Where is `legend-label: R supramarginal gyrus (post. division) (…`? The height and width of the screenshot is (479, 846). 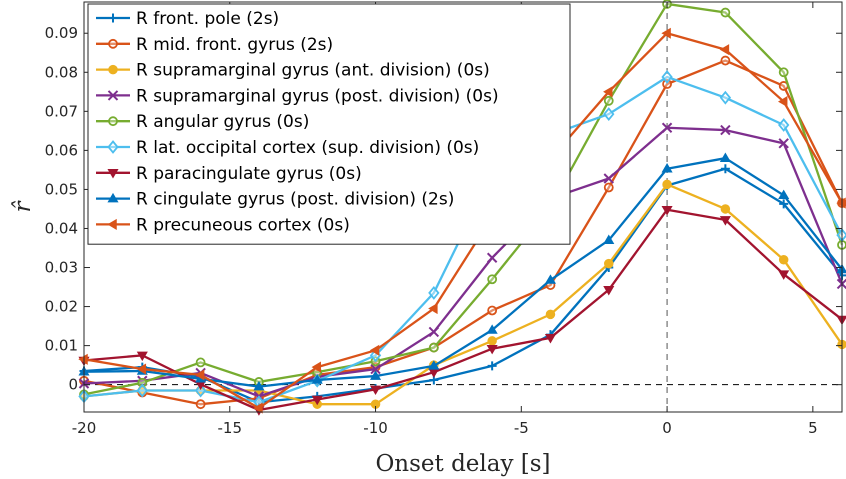
legend-label: R supramarginal gyrus (post. division) (… is located at coordinates (317, 96).